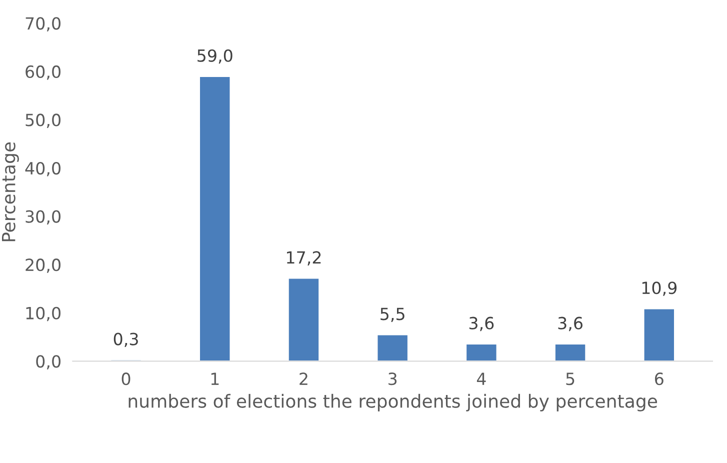  What do you see at coordinates (43, 24) in the screenshot?
I see `y-tick-label: 70,0` at bounding box center [43, 24].